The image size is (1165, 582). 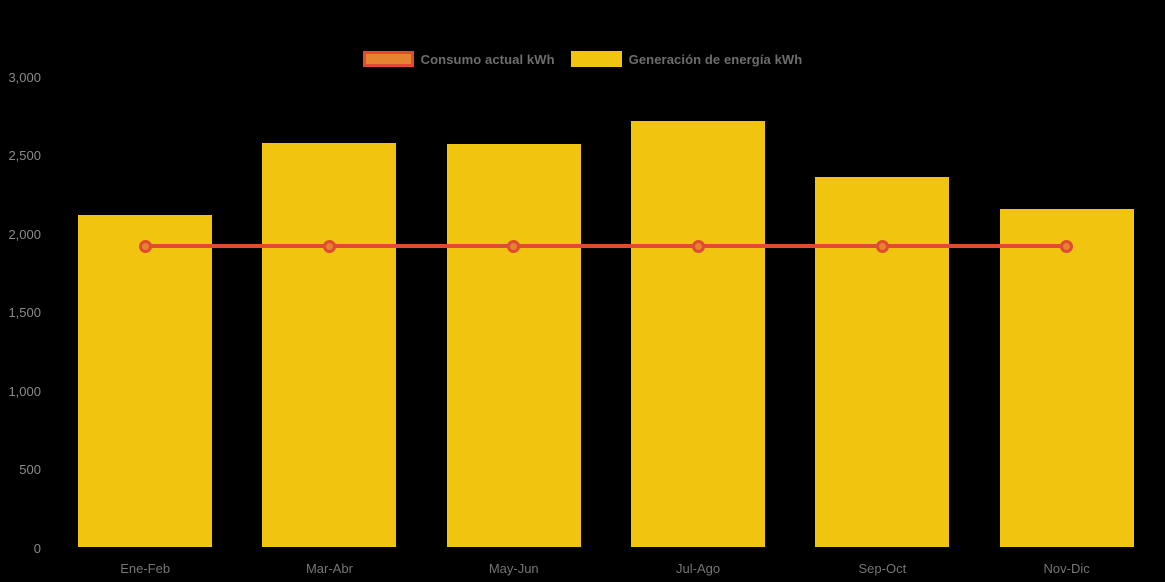 What do you see at coordinates (514, 246) in the screenshot?
I see `line-marker-may-jun` at bounding box center [514, 246].